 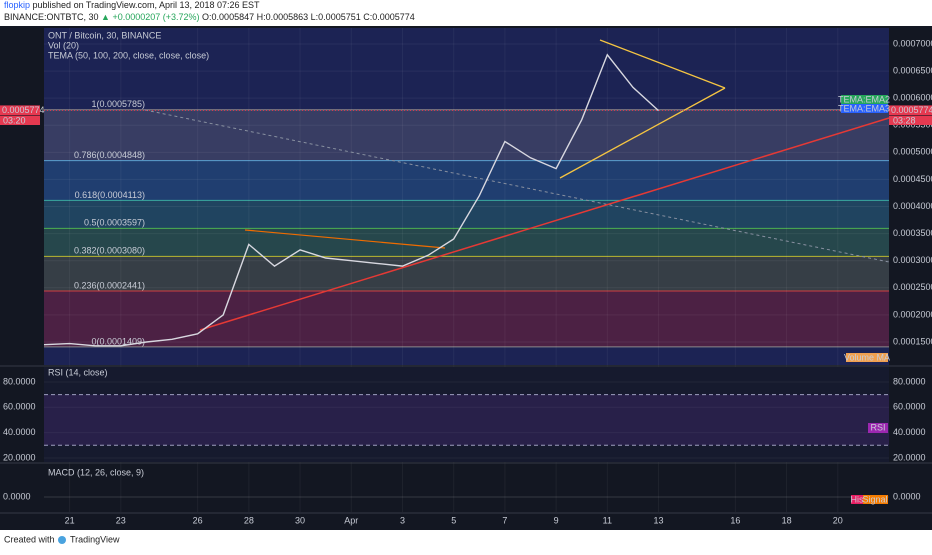 What do you see at coordinates (912, 260) in the screenshot?
I see `y-tick-label: 0.0003000` at bounding box center [912, 260].